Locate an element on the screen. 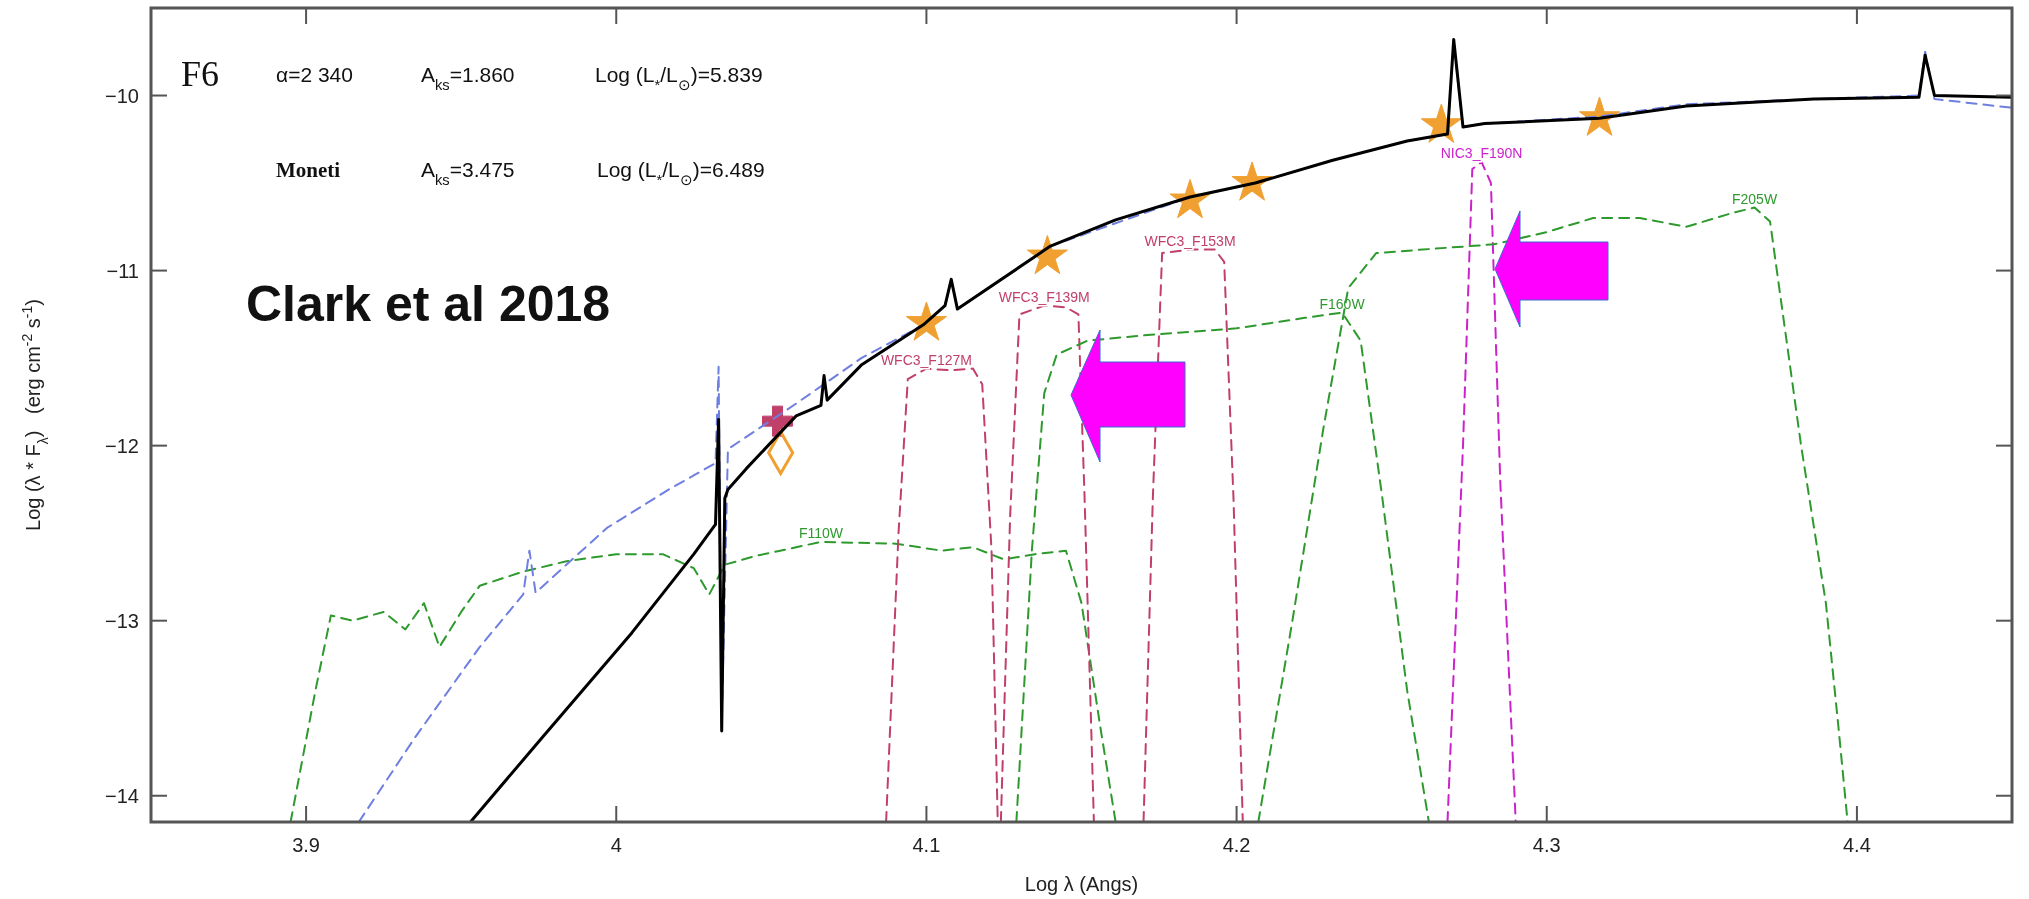  annotation: A$_{ks}$=1.860 is located at coordinates (468, 78).